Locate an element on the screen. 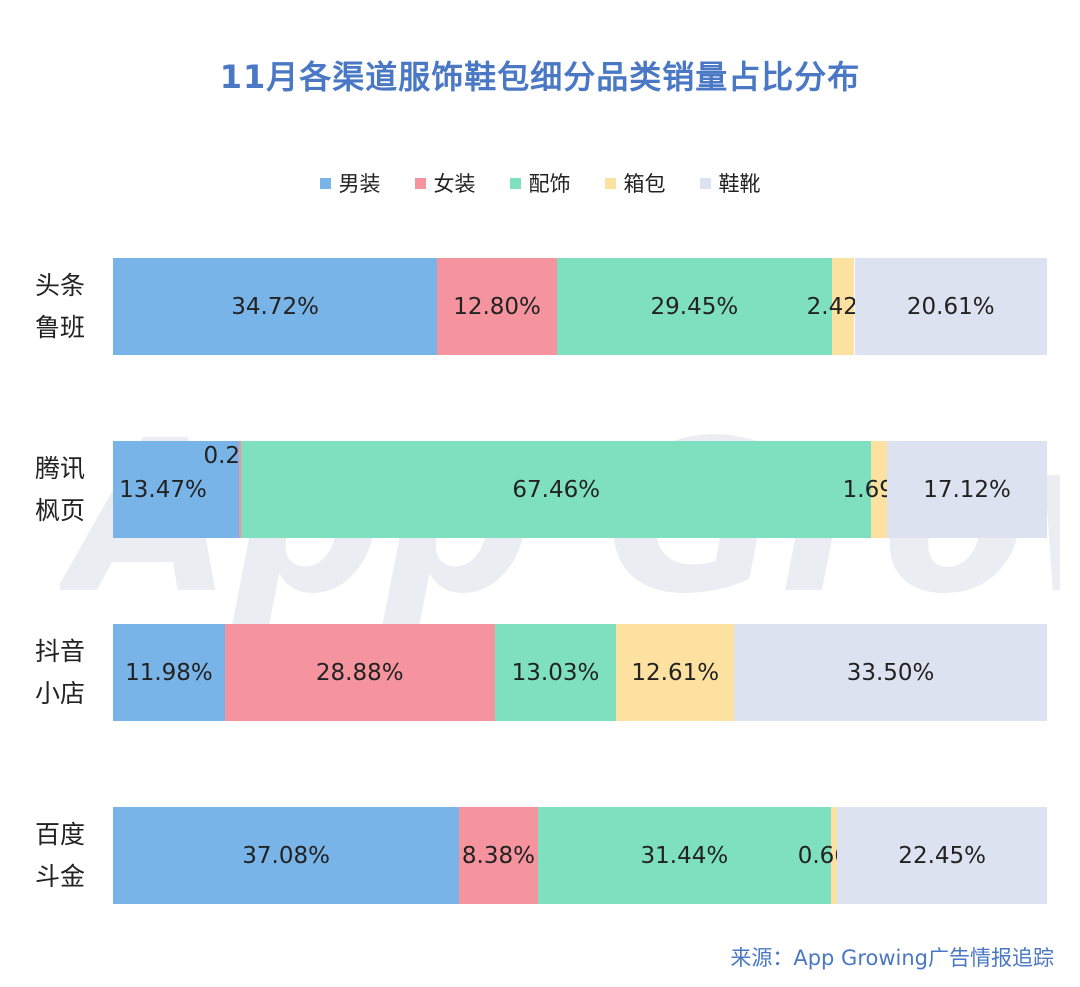  data-label: 67.46% is located at coordinates (556, 489).